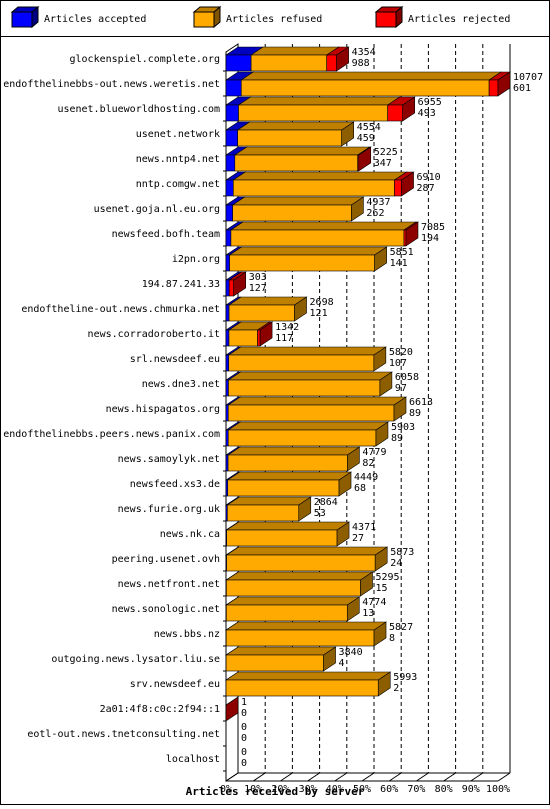 The width and height of the screenshot is (550, 809). What do you see at coordinates (389, 789) in the screenshot?
I see `x-tick-label: 60%` at bounding box center [389, 789].